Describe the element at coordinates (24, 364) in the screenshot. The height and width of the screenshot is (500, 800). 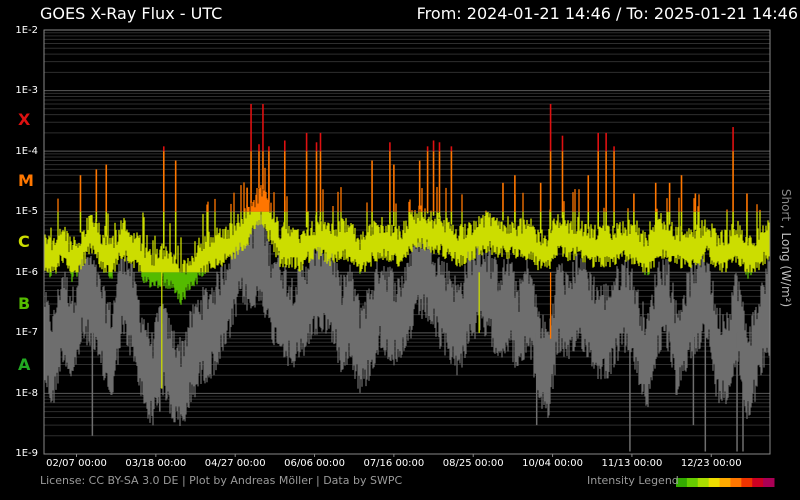
I see `flare-class-a: A` at that location.